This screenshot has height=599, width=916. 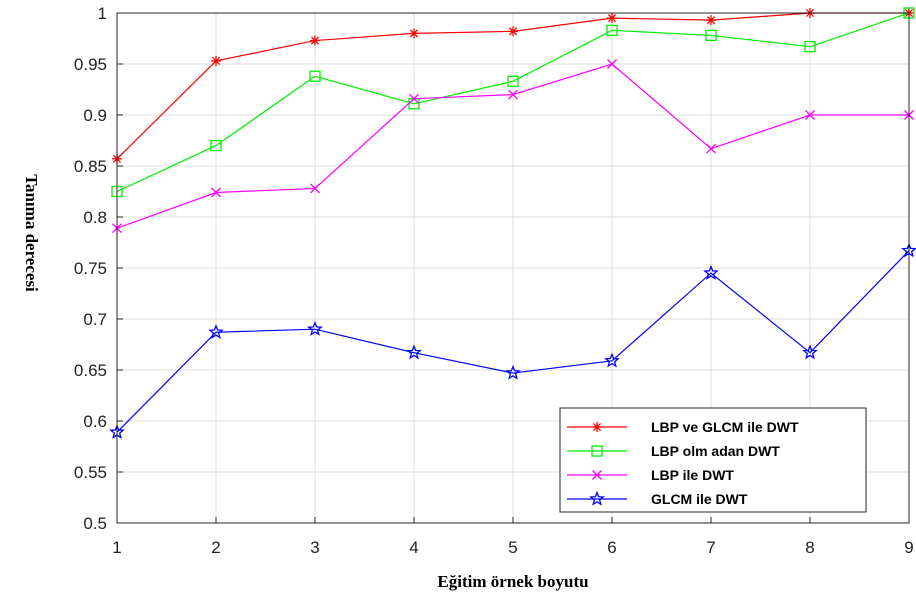 I want to click on legend-entry: LBP olm adan DWT, so click(x=673, y=451).